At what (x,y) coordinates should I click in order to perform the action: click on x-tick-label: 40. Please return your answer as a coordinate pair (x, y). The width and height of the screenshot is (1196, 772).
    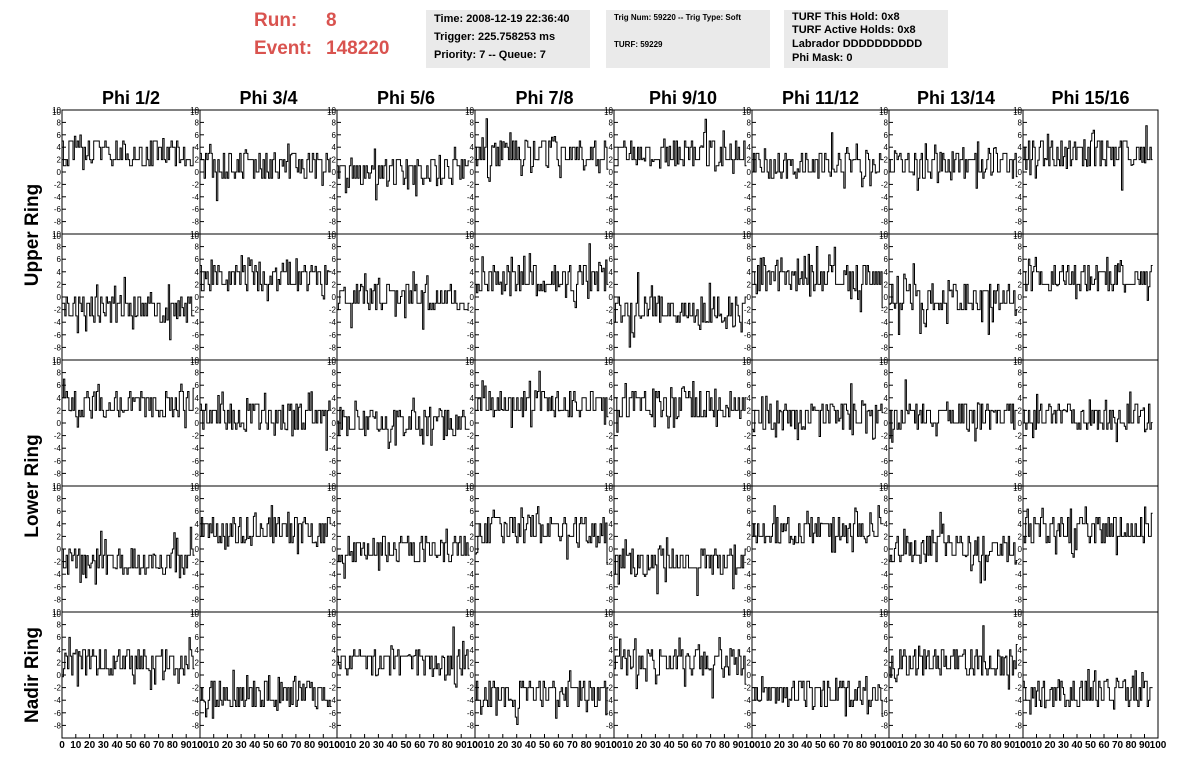
    Looking at the image, I should click on (118, 745).